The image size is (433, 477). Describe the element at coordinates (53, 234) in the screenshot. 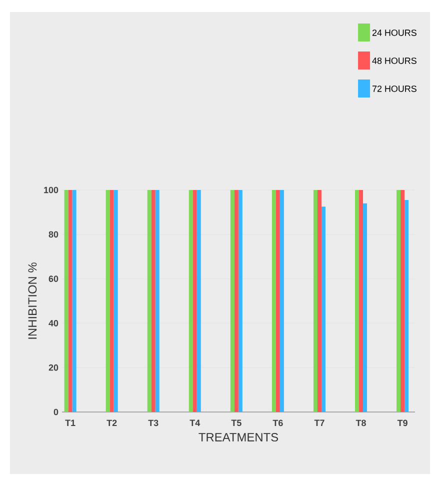

I see `y-tick-label: 80` at that location.